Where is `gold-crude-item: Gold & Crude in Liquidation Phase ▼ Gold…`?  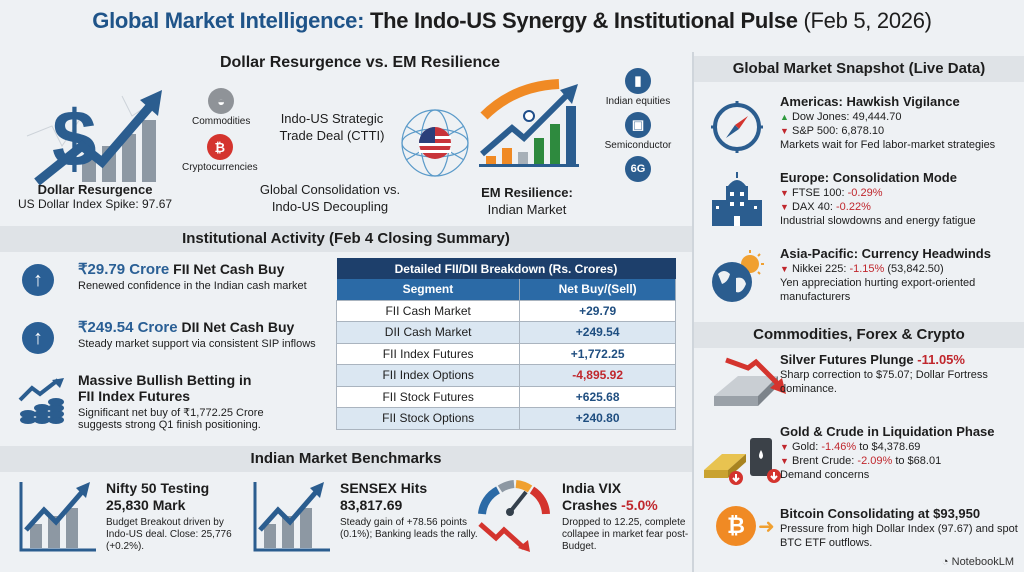
gold-crude-item: Gold & Crude in Liquidation Phase ▼ Gold… is located at coordinates (887, 452).